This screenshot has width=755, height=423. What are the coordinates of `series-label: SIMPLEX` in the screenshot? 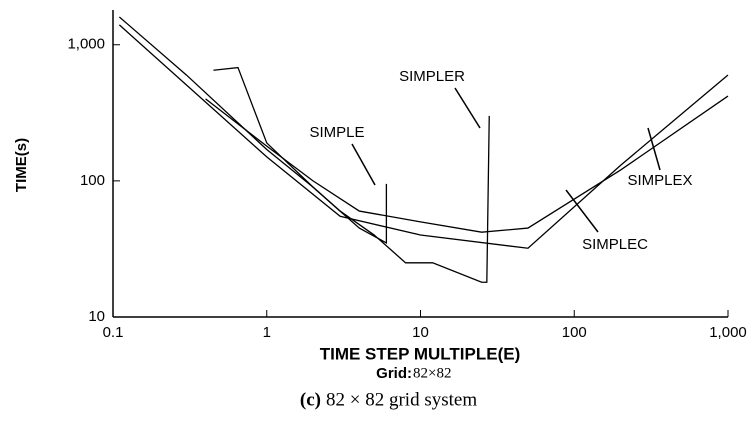 It's located at (659, 180).